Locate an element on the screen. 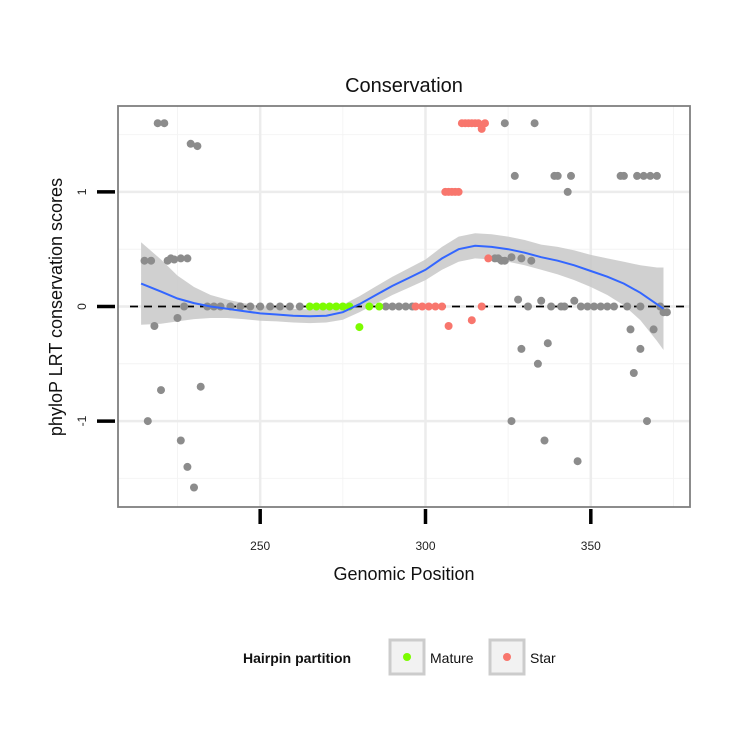  legend: Hairpin partition Mature Star is located at coordinates (399, 657).